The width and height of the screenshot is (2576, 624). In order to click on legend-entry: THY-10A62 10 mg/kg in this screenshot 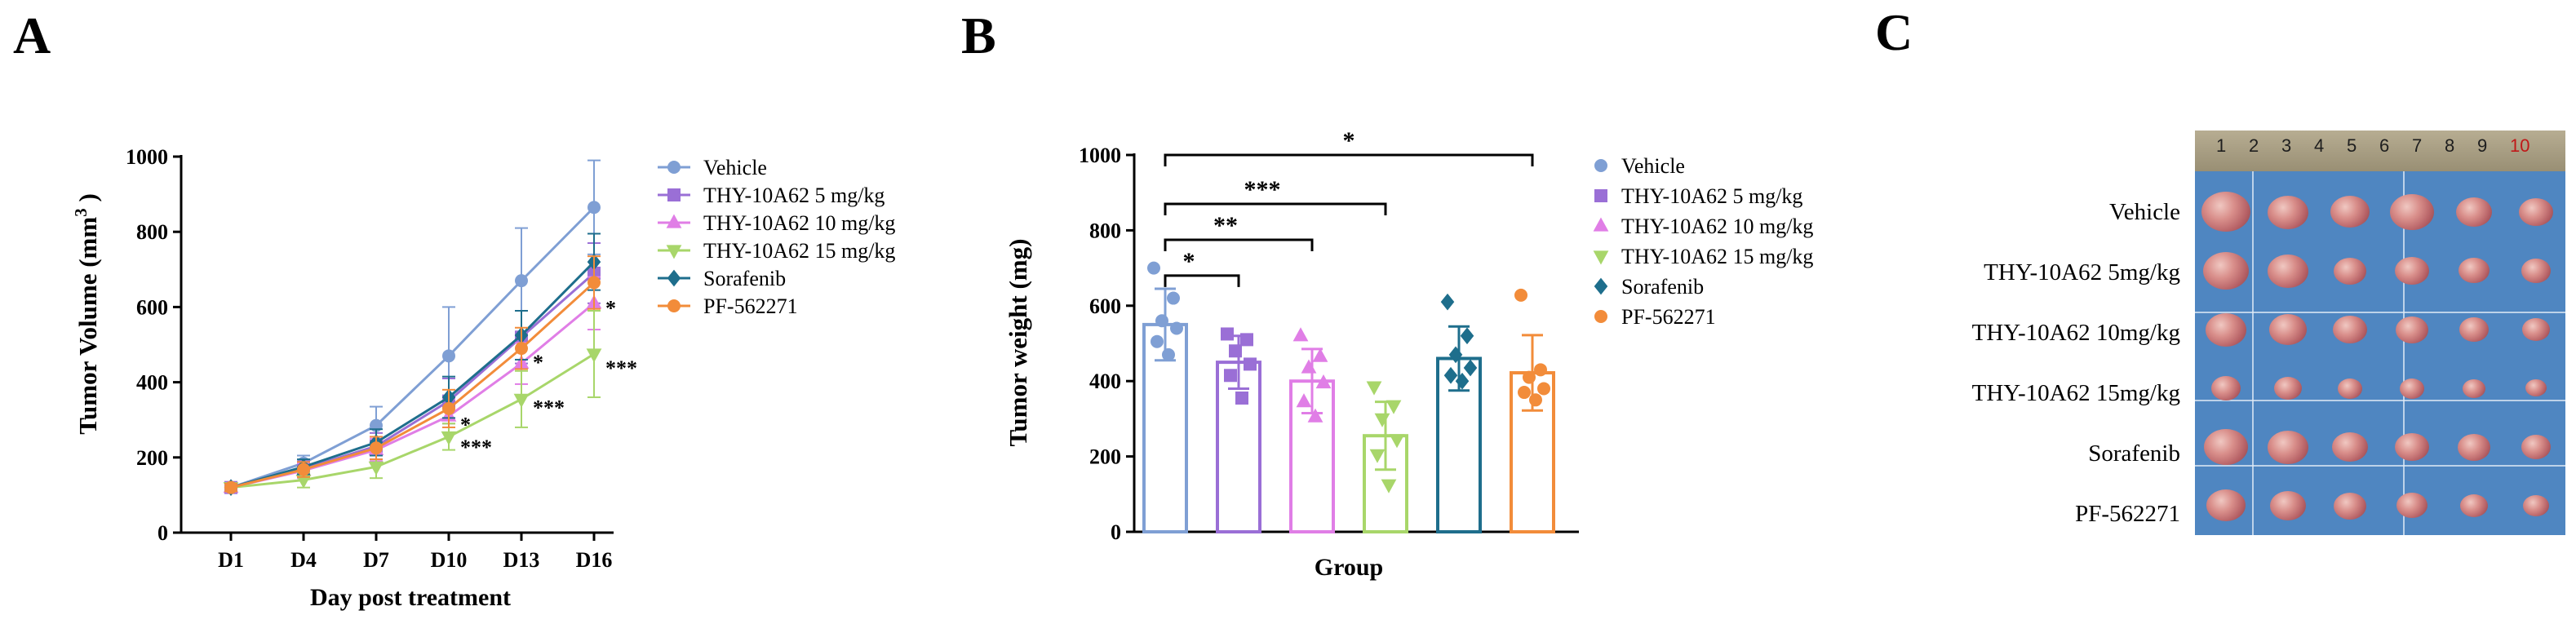, I will do `click(1703, 226)`.